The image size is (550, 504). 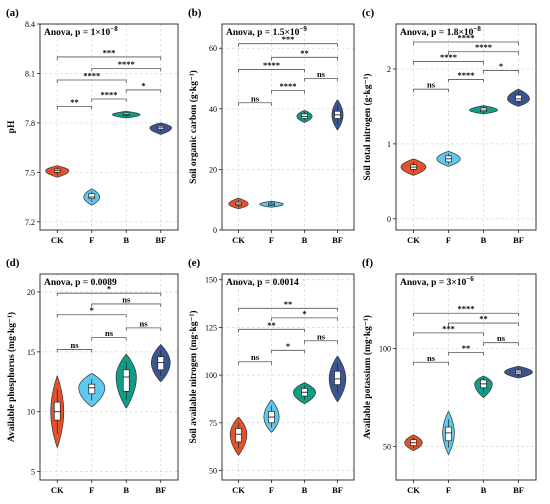 What do you see at coordinates (211, 280) in the screenshot?
I see `y-tick-label: 150` at bounding box center [211, 280].